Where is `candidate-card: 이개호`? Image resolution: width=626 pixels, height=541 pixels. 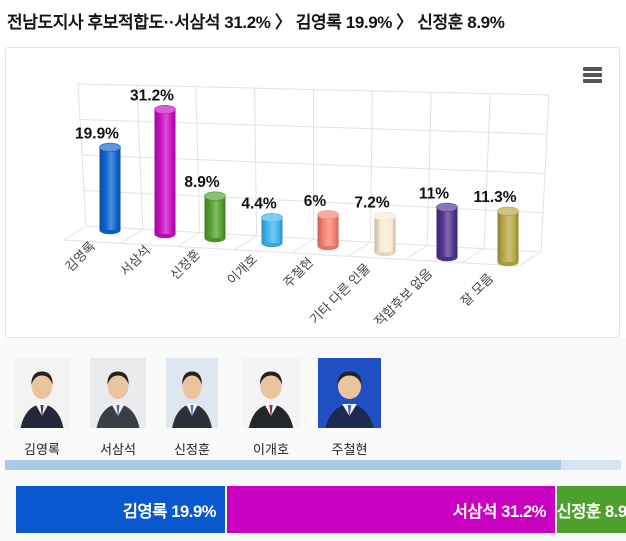
candidate-card: 이개호 is located at coordinates (271, 408).